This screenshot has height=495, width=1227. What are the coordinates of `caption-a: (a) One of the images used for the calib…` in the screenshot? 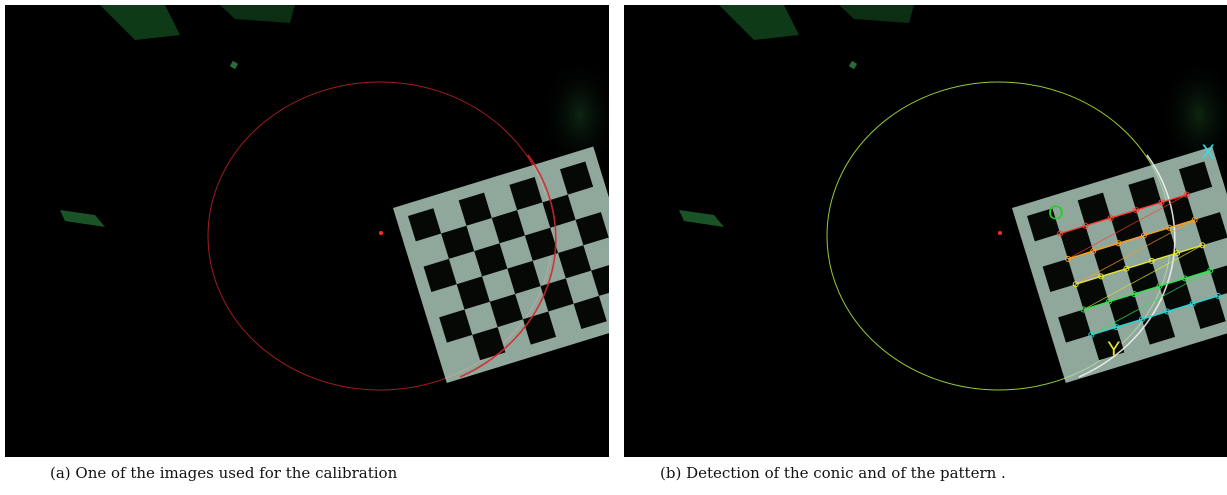 It's located at (224, 473).